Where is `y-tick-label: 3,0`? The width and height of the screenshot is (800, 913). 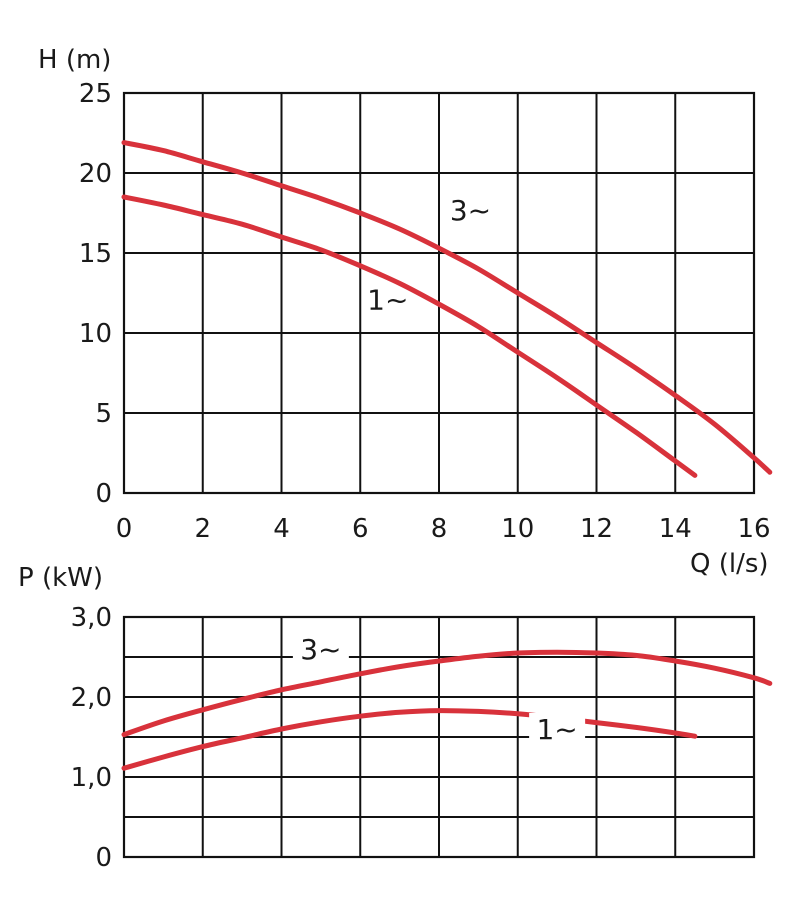
y-tick-label: 3,0 is located at coordinates (91, 618).